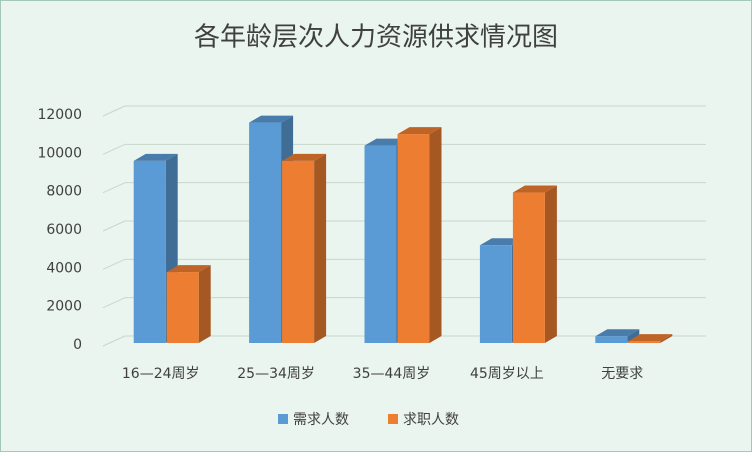 The height and width of the screenshot is (456, 752). Describe the element at coordinates (431, 420) in the screenshot. I see `legend-label: 求职人数` at that location.